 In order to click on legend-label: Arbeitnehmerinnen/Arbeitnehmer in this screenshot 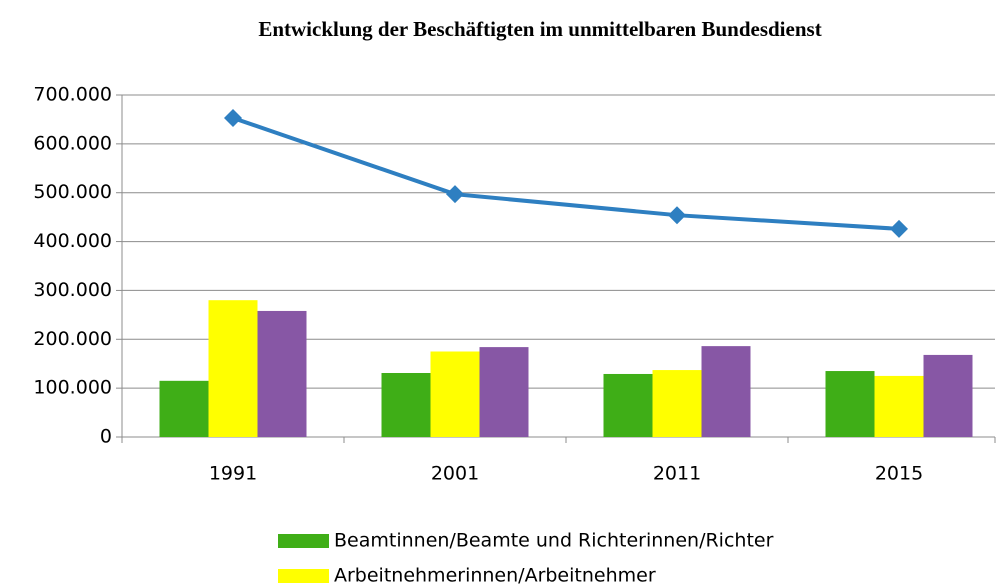, I will do `click(495, 575)`.